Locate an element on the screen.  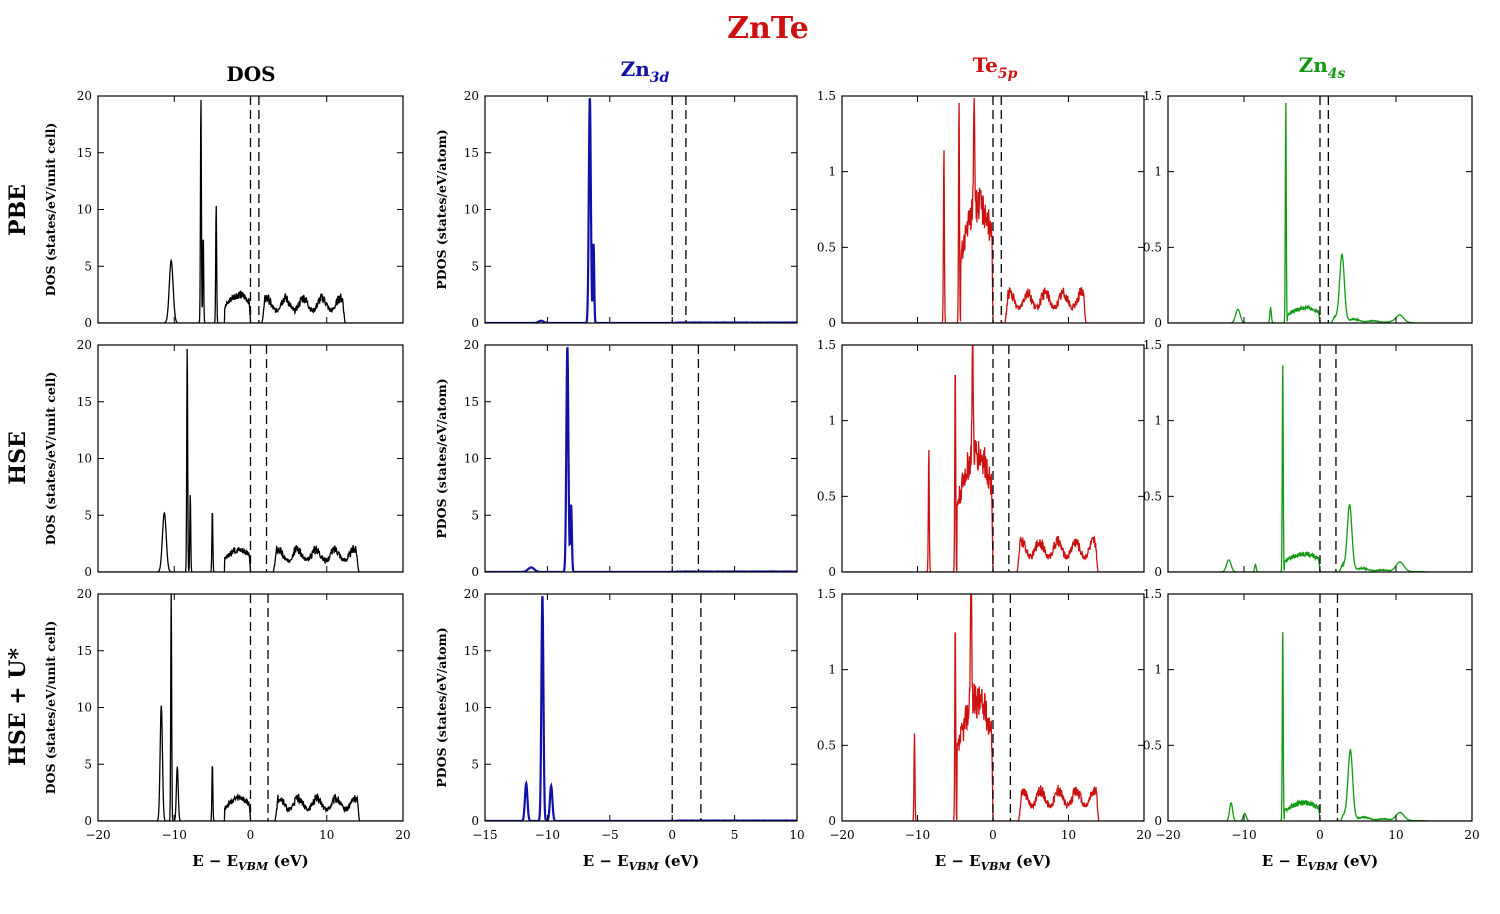
panel-dos-0: 0 5 10 15 20 DOS (states/eV/unit cell) is located at coordinates (223, 209).